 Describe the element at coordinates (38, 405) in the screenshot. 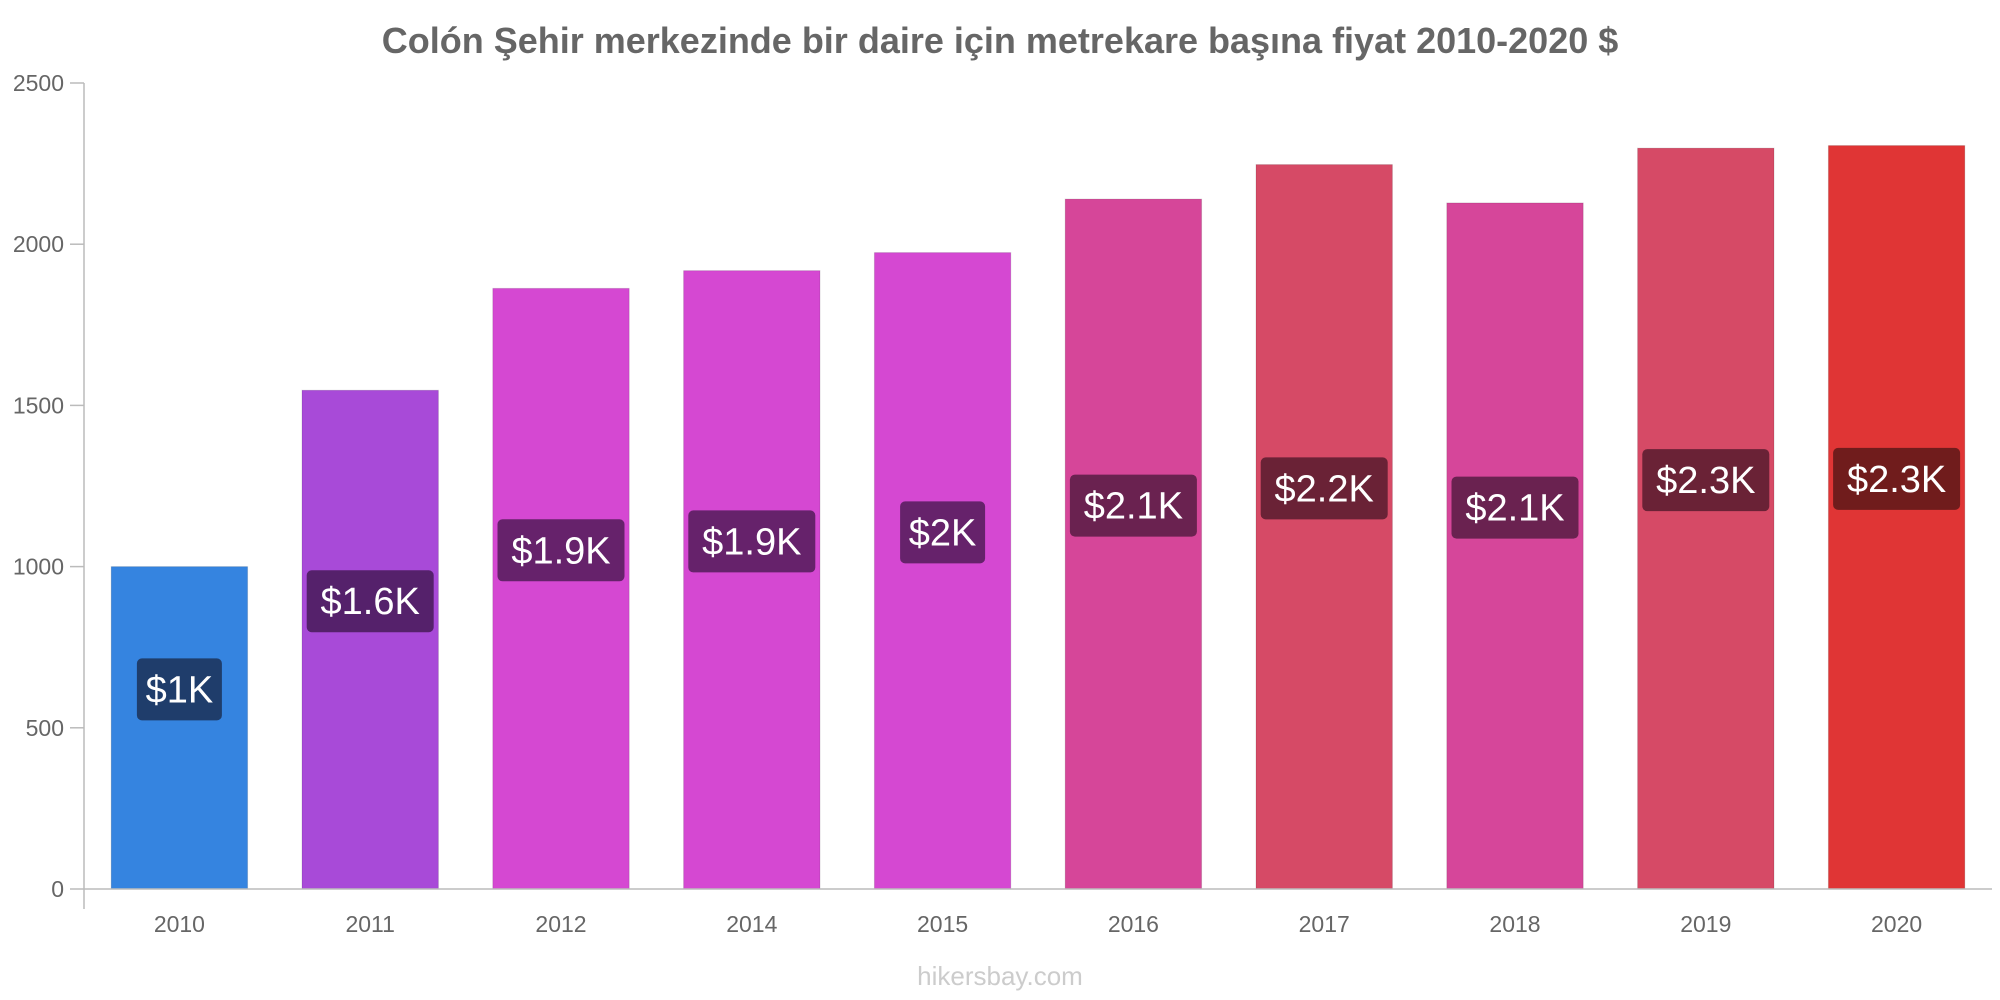

I see `y-tick-label: 1500` at that location.